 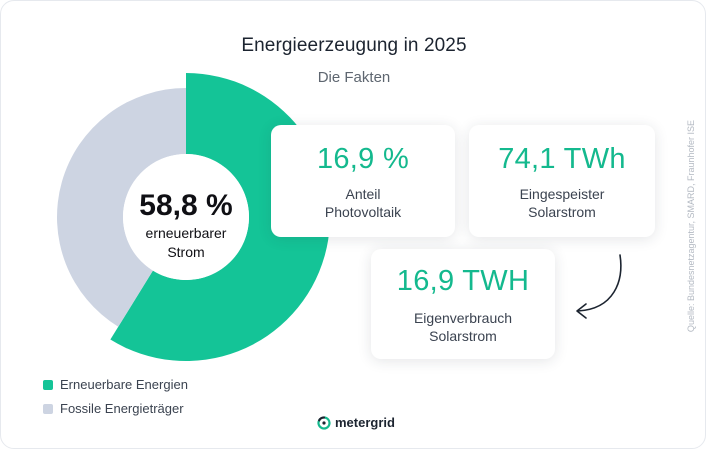 I want to click on stat-card-photovoltaik-share: 16,9 % Anteil Photovoltaik, so click(x=363, y=181).